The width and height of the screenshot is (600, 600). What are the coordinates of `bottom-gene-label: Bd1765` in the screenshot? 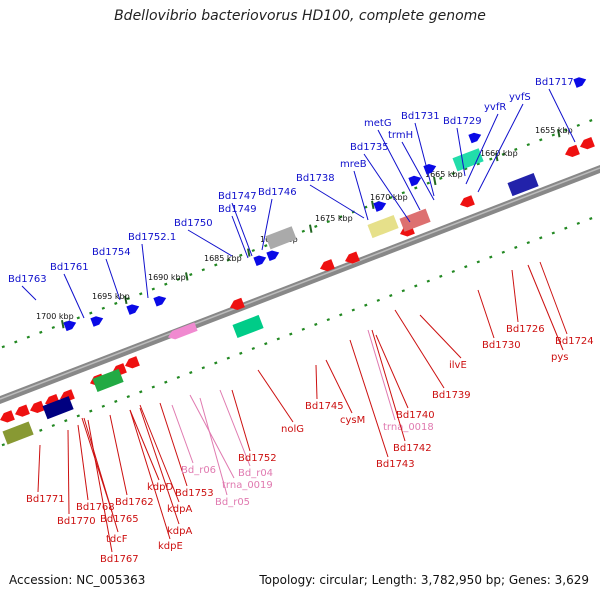 It's located at (119, 519).